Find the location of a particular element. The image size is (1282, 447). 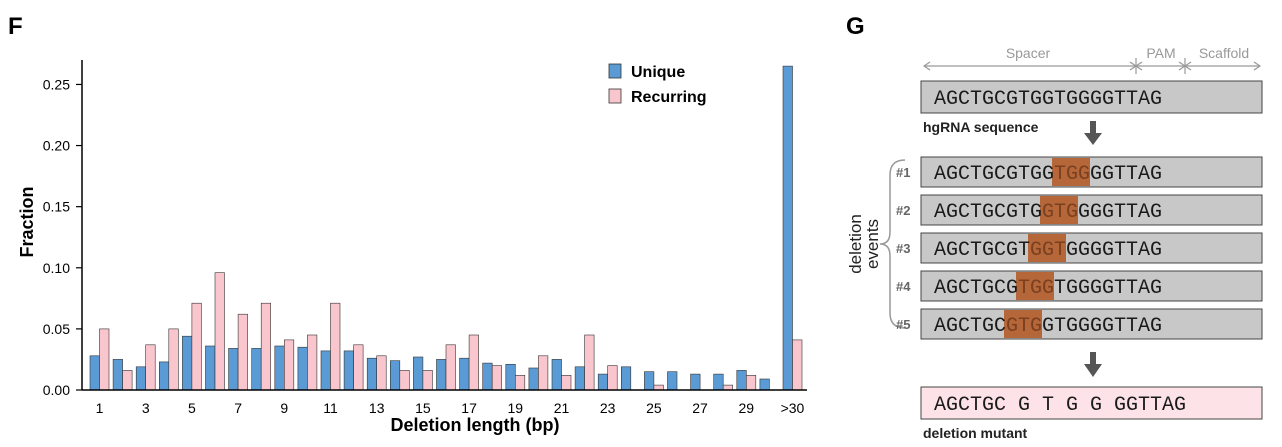

event-seq-pre: AGCTGCGTGG is located at coordinates (994, 174).